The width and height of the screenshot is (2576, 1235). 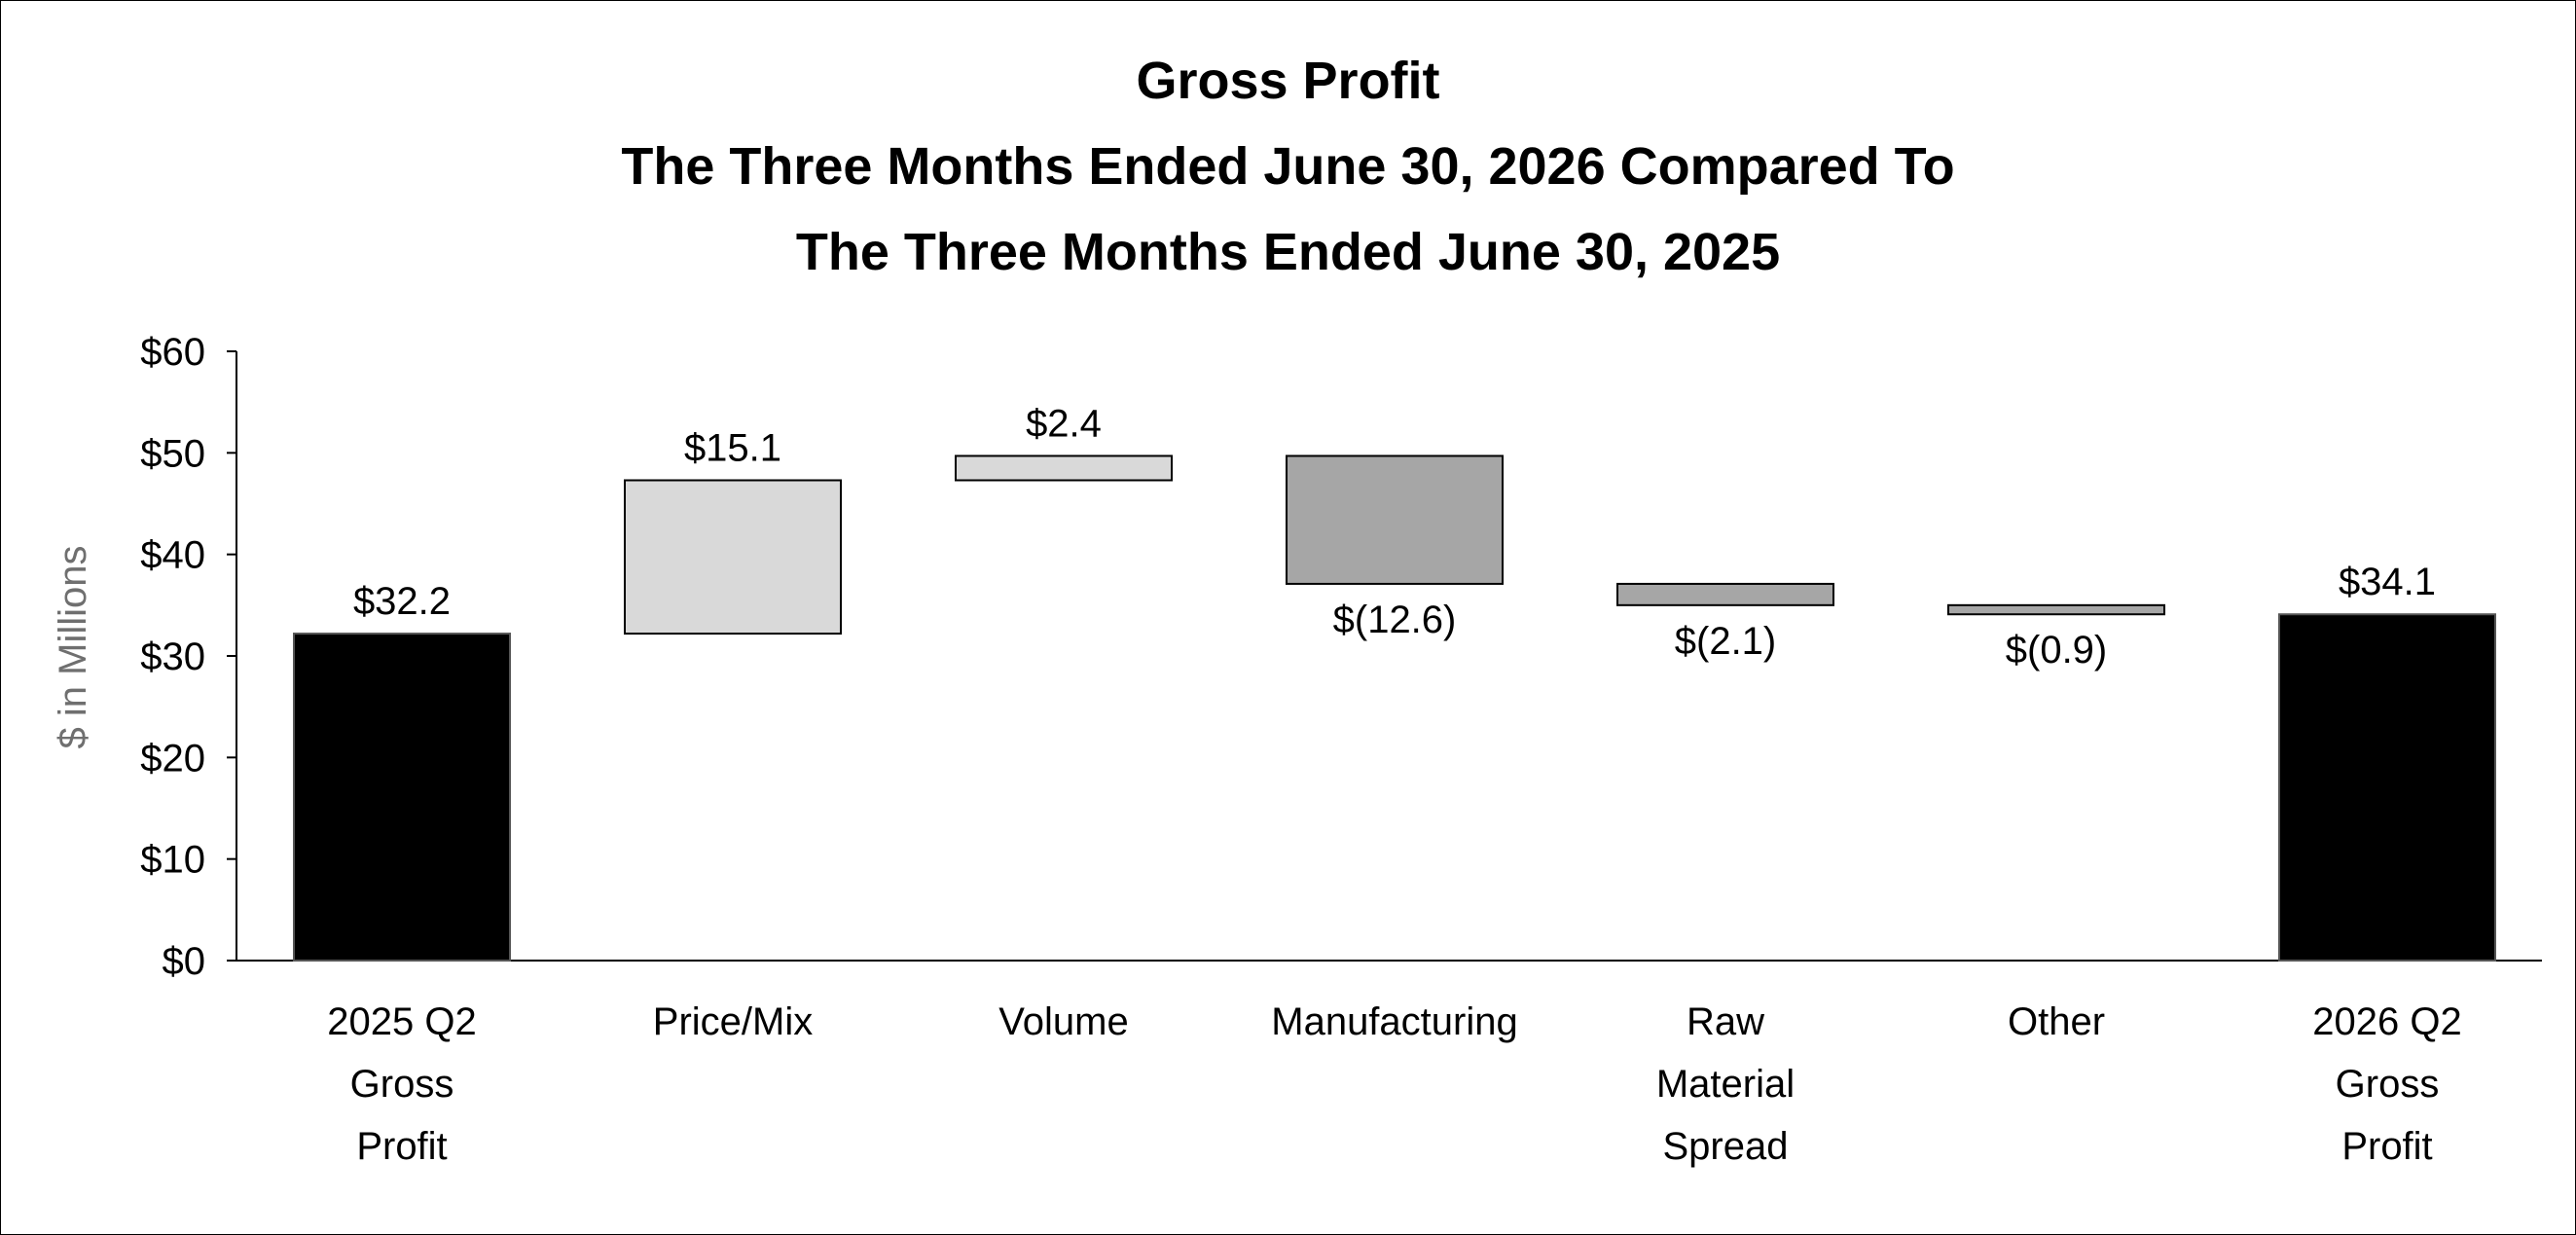 What do you see at coordinates (2386, 1021) in the screenshot?
I see `x-category-label-7-line-1: 2026 Q2` at bounding box center [2386, 1021].